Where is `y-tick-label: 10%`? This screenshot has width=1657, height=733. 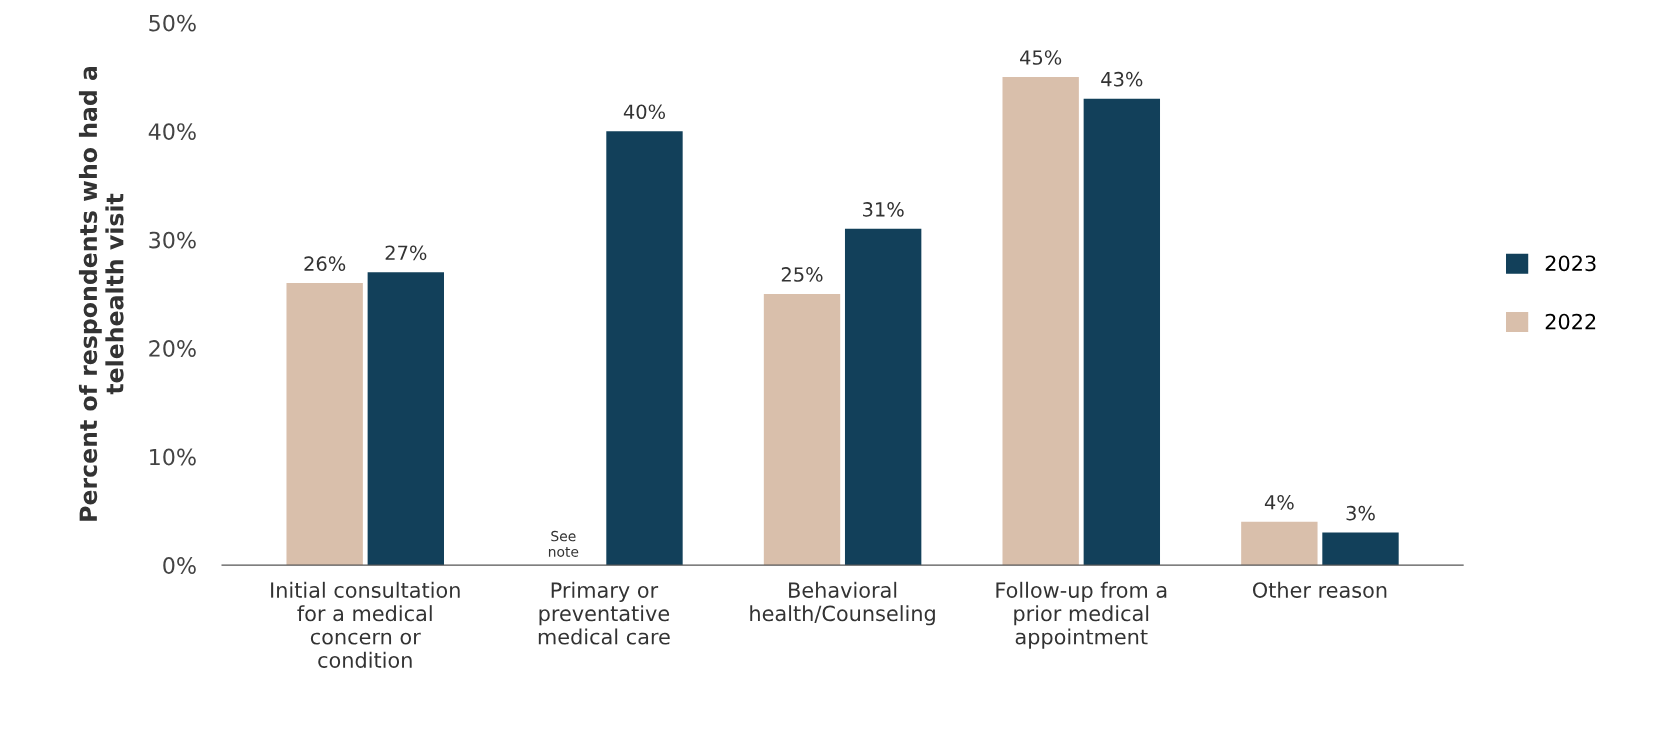
y-tick-label: 10% is located at coordinates (173, 457).